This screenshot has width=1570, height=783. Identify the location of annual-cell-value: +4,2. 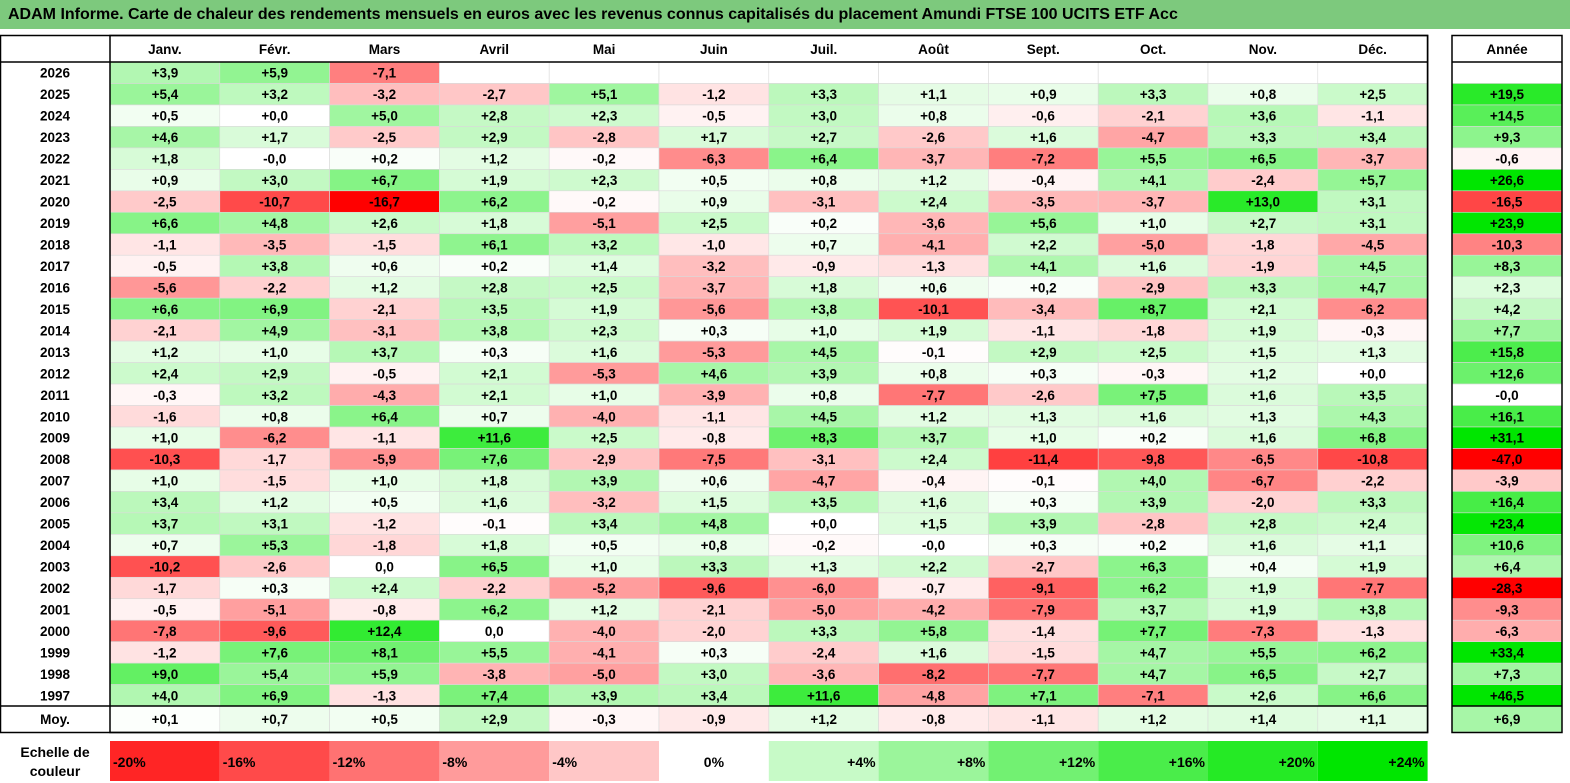
(1507, 309).